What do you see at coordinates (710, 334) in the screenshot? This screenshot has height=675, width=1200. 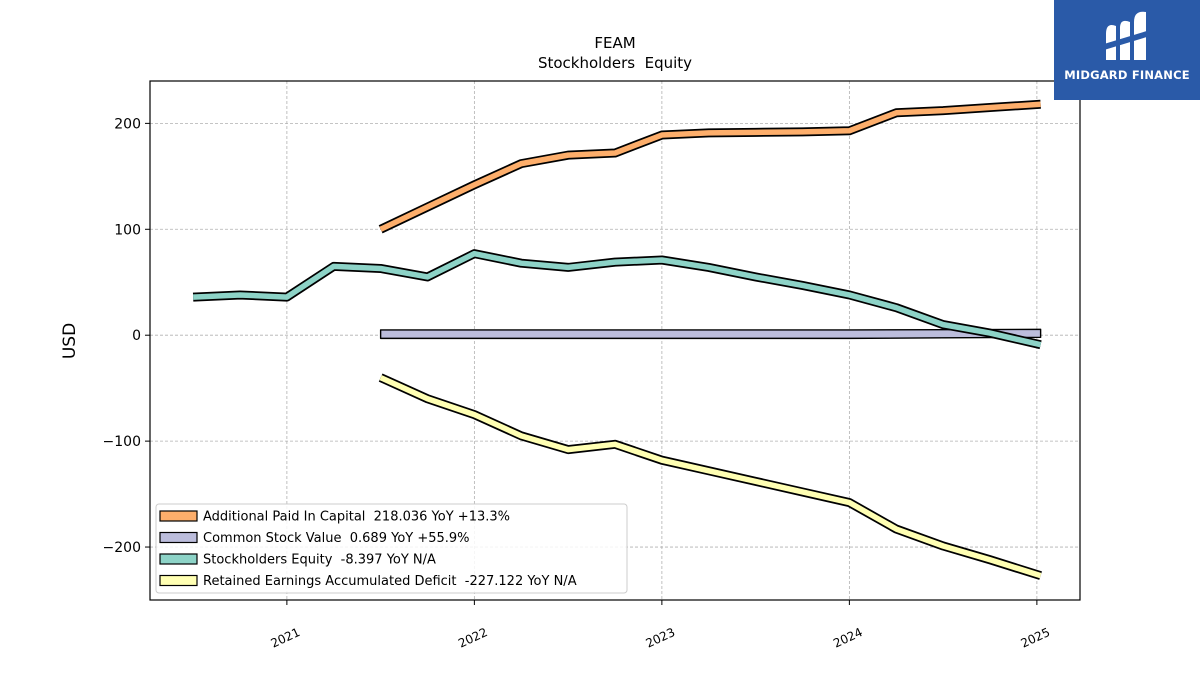 I see `series-1-band` at bounding box center [710, 334].